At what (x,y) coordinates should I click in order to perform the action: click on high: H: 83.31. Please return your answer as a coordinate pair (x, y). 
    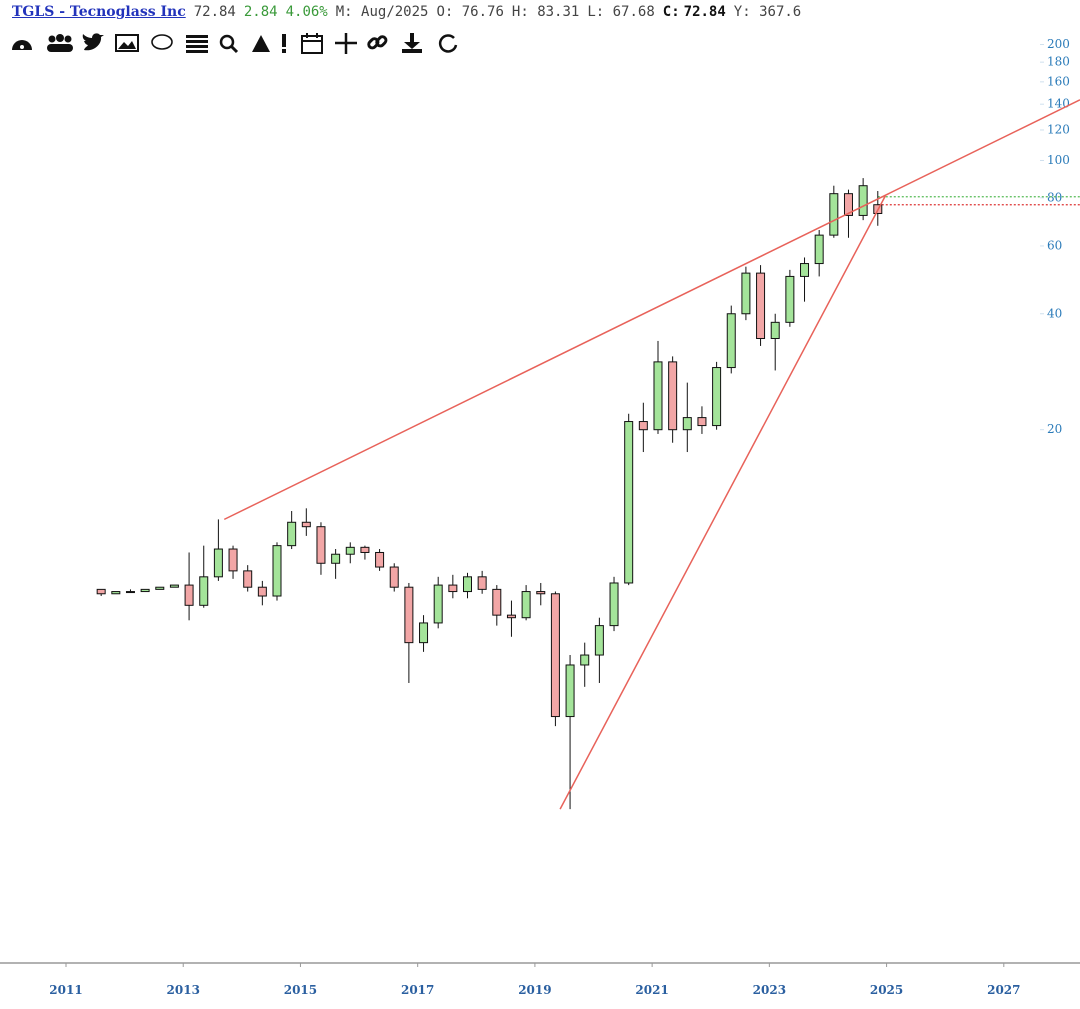
    Looking at the image, I should click on (545, 12).